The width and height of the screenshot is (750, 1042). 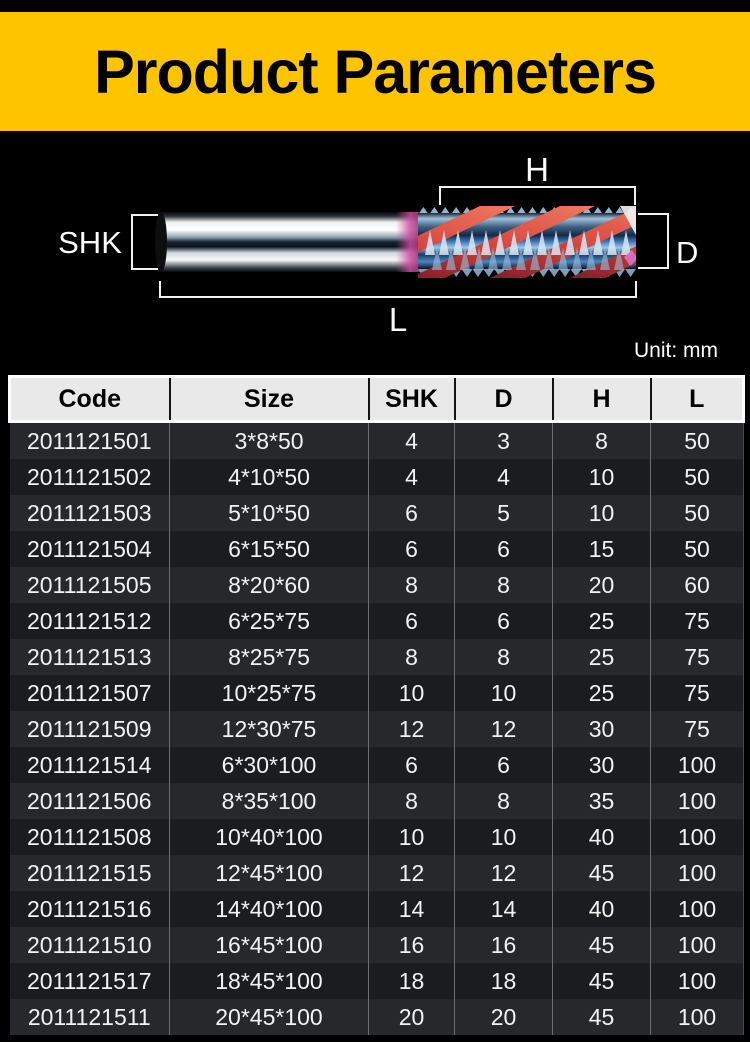 What do you see at coordinates (269, 399) in the screenshot?
I see `column-header: Size` at bounding box center [269, 399].